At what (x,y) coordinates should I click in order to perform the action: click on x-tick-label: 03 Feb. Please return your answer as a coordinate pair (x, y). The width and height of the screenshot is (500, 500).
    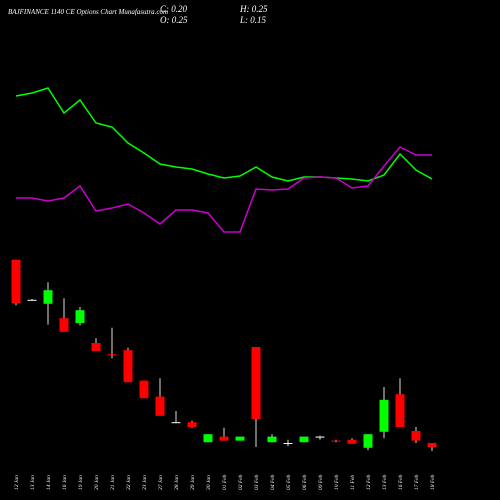
    Looking at the image, I should click on (257, 482).